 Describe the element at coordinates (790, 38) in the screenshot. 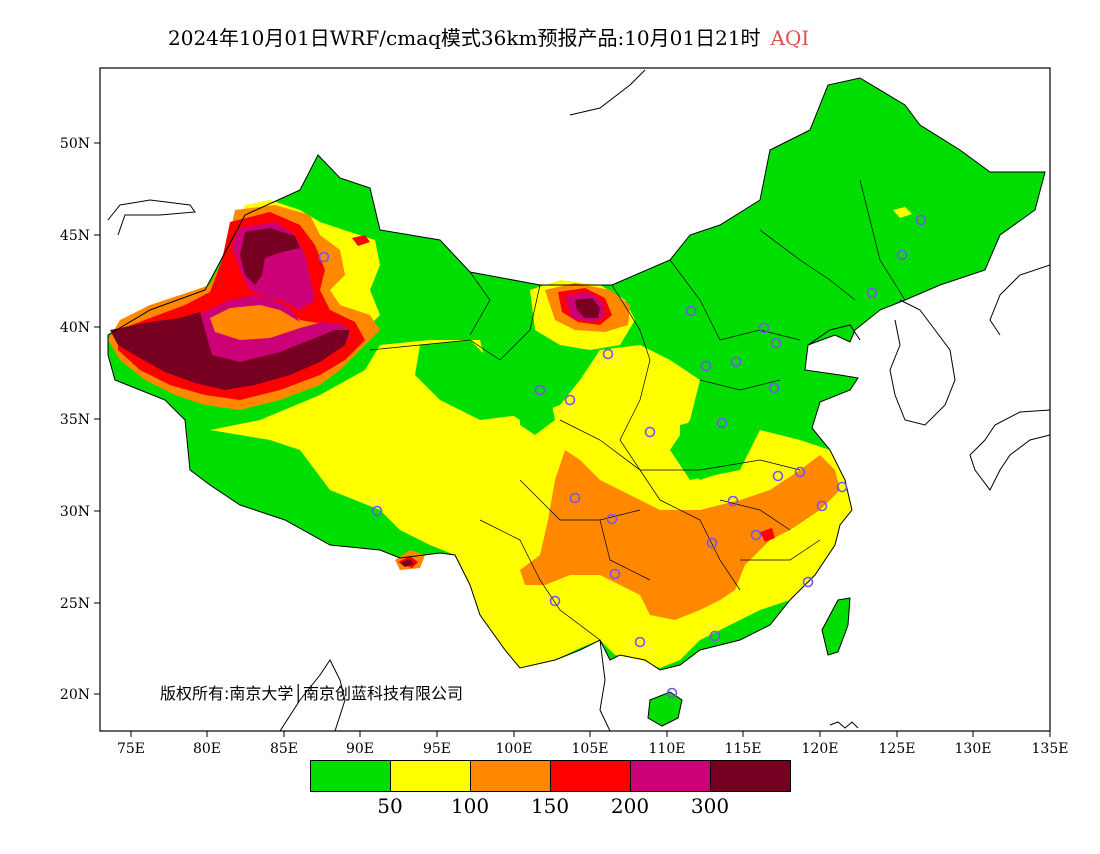

I see `title-variable: AQI` at that location.